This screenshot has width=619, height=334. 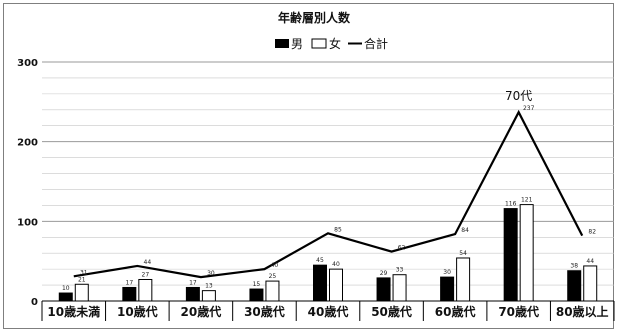 I want to click on data-label-female: 13, so click(x=209, y=286).